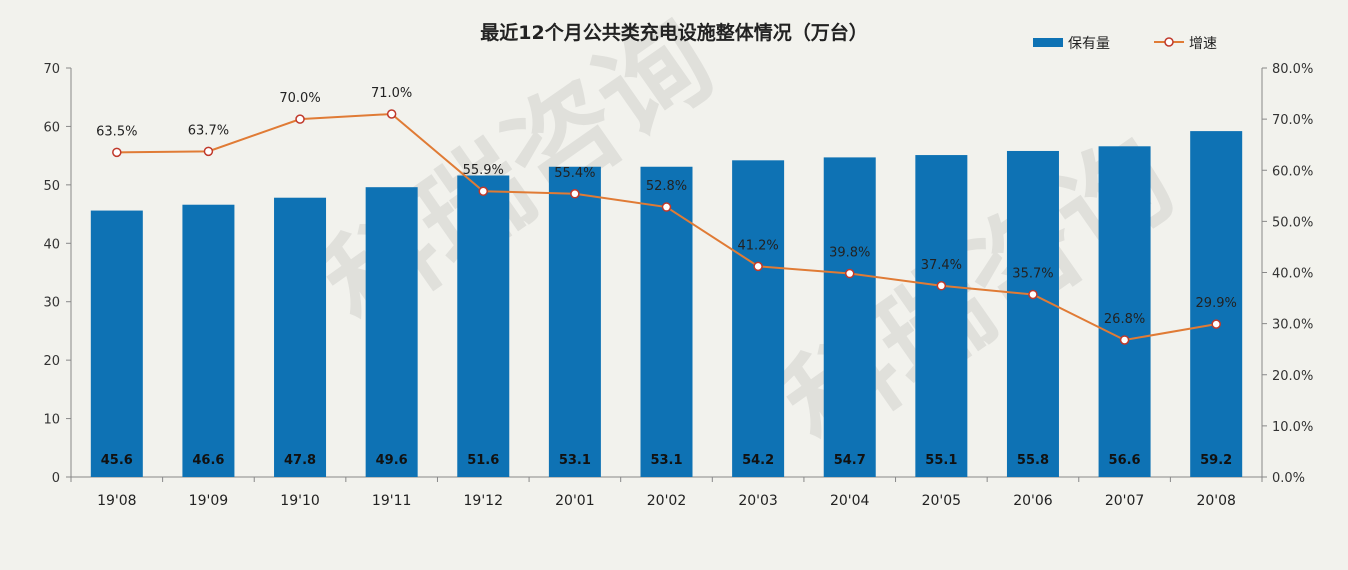  Describe the element at coordinates (850, 460) in the screenshot. I see `bar-value-label: 54.7` at that location.